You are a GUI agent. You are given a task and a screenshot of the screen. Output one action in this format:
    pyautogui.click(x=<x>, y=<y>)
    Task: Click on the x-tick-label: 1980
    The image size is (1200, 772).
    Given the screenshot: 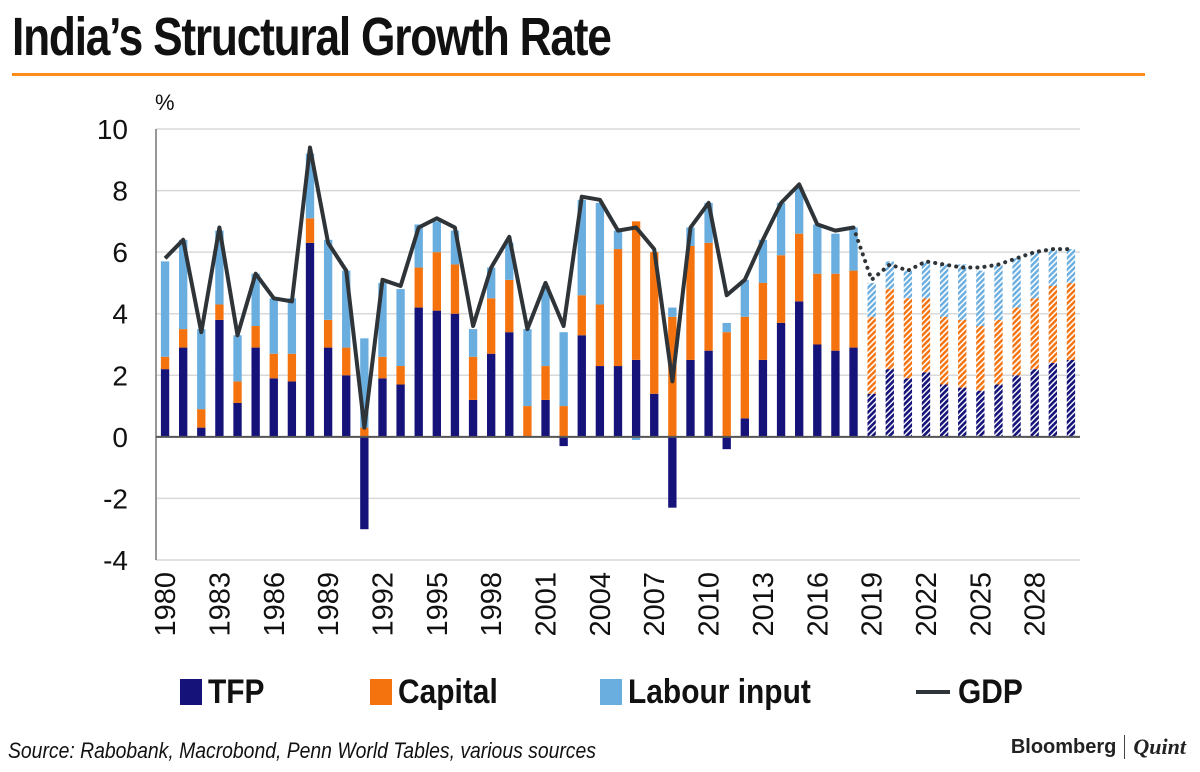 What is the action you would take?
    pyautogui.click(x=166, y=604)
    